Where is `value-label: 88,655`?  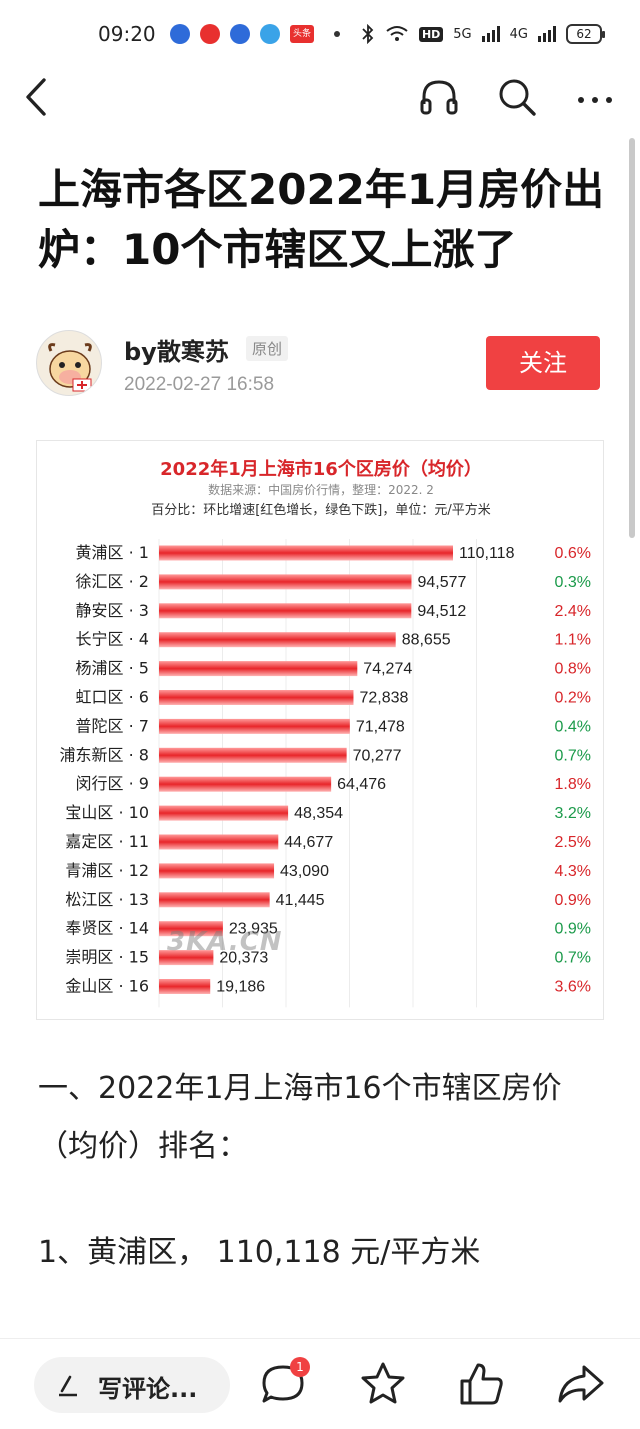
value-label: 88,655 is located at coordinates (426, 640).